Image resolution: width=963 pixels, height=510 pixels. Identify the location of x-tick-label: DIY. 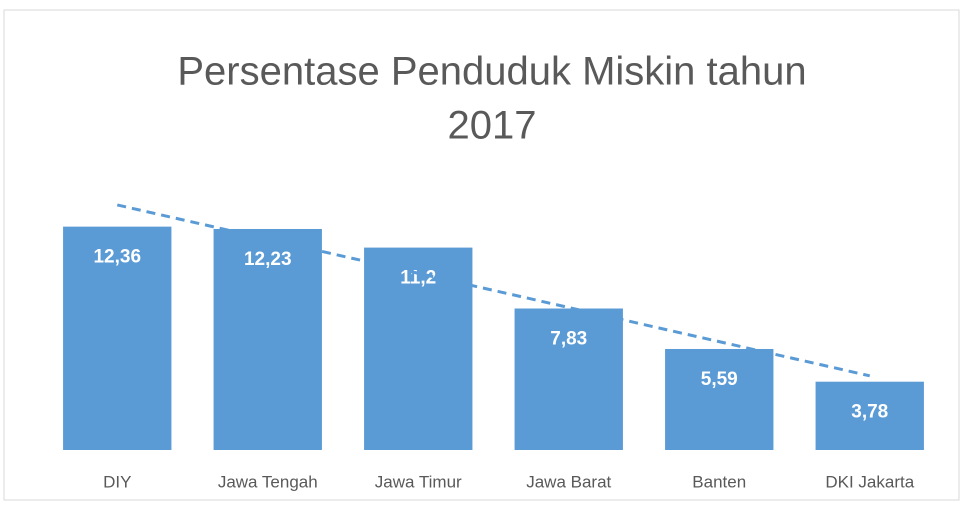
(117, 481).